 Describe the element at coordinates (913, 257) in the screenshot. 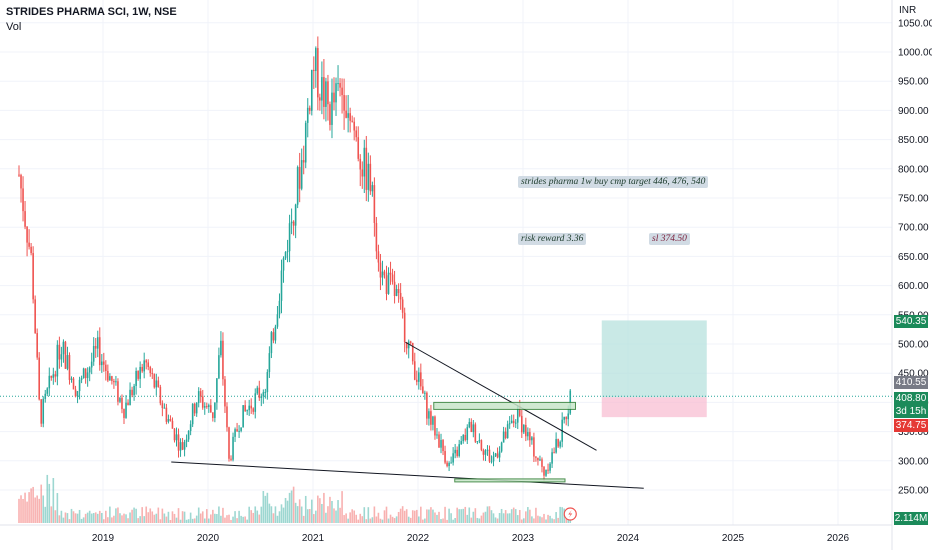

I see `y-tick-label: 650.00` at that location.